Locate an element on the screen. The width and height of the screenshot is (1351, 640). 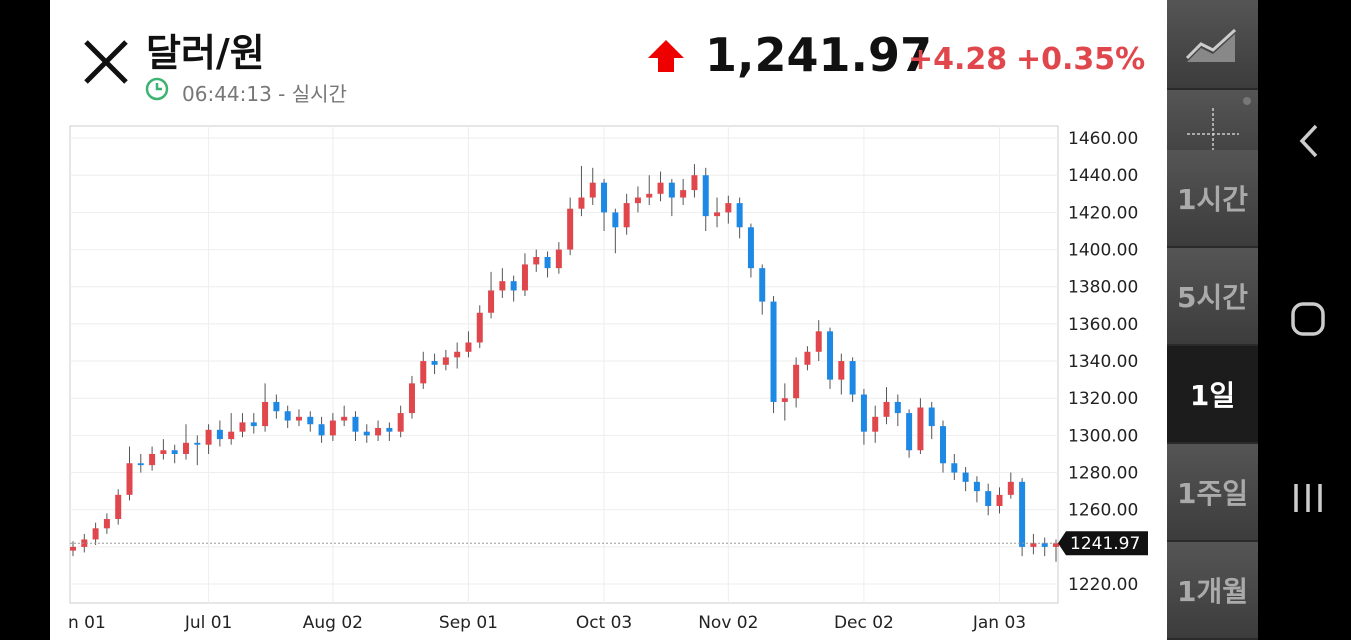
price: 1,241.97 is located at coordinates (818, 55).